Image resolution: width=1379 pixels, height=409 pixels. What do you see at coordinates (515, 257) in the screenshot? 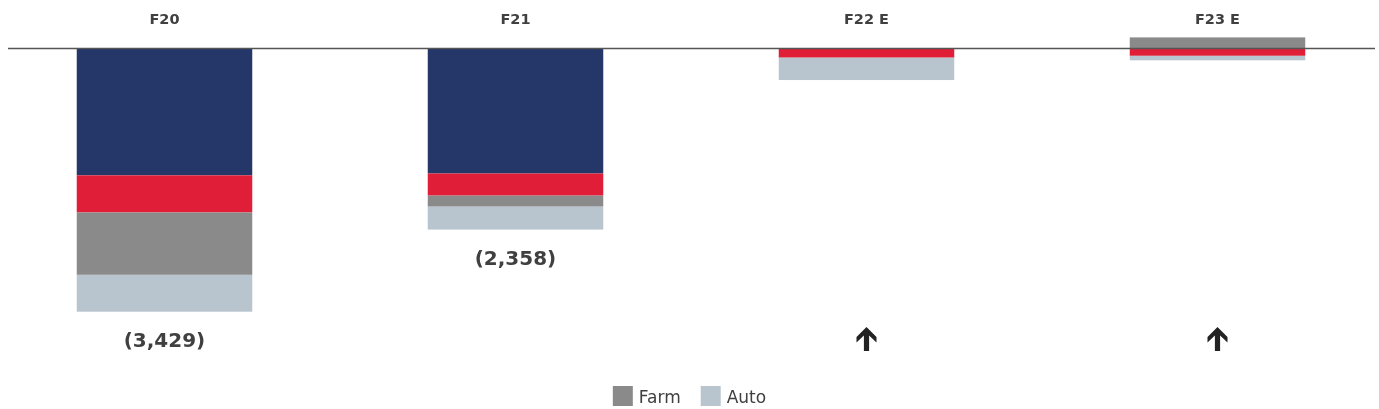
I see `annotation: (2,358)` at bounding box center [515, 257].